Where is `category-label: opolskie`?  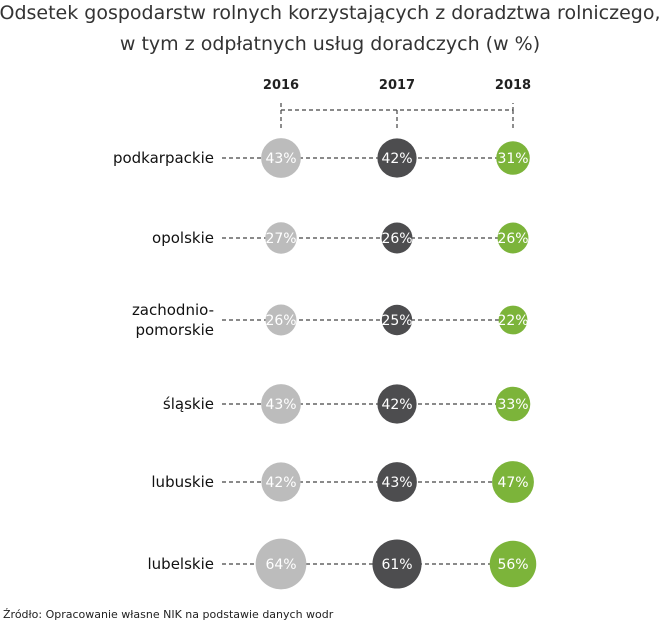 category-label: opolskie is located at coordinates (183, 238).